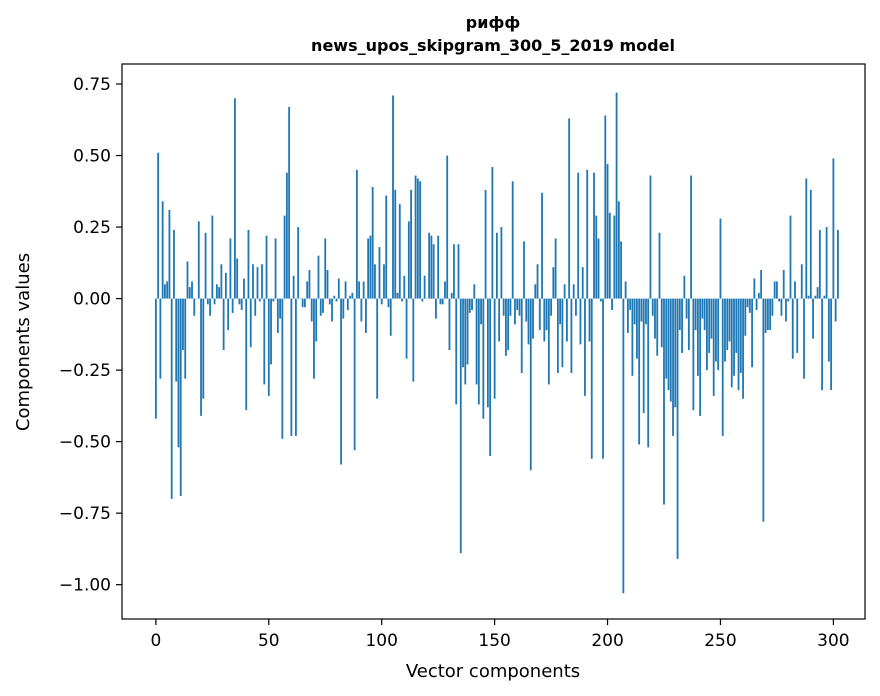 This screenshot has width=880, height=696. What do you see at coordinates (155, 641) in the screenshot?
I see `x-tick-label: 0` at bounding box center [155, 641].